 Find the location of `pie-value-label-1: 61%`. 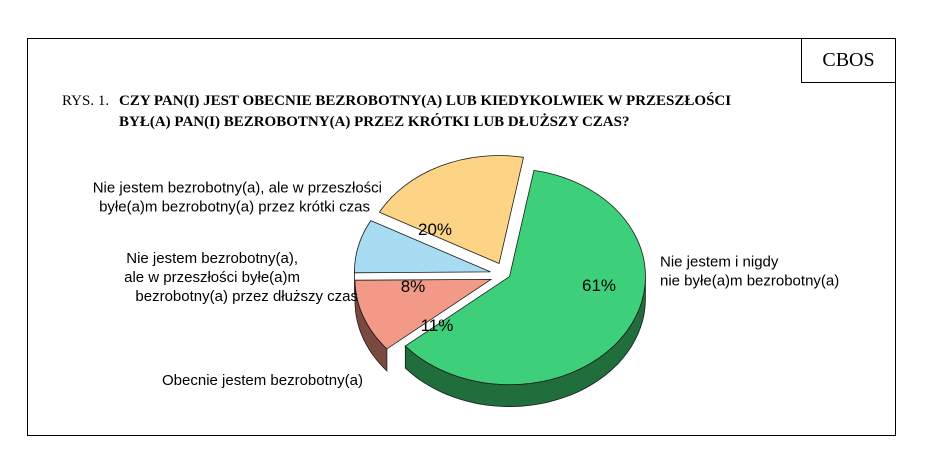

pie-value-label-1: 61% is located at coordinates (599, 285).